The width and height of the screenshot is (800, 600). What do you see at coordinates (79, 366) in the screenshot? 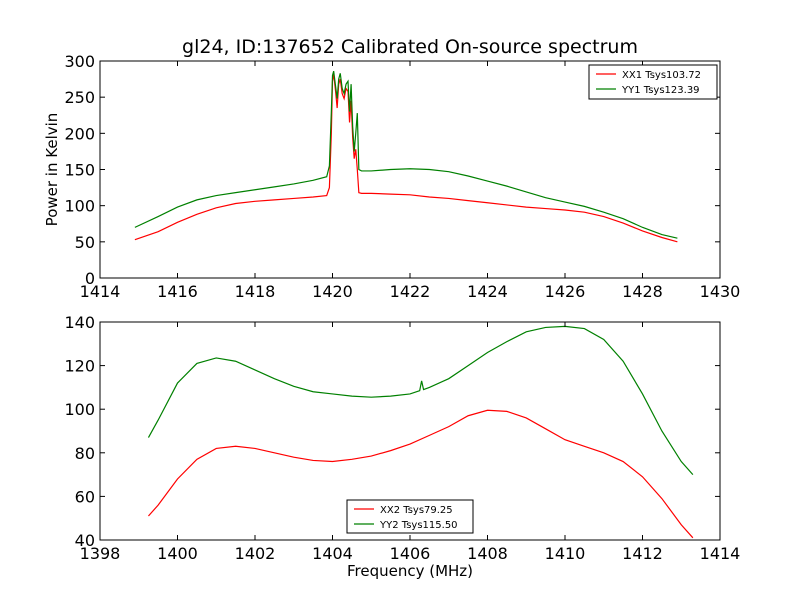
I see `y-tick-label: 120` at bounding box center [79, 366].